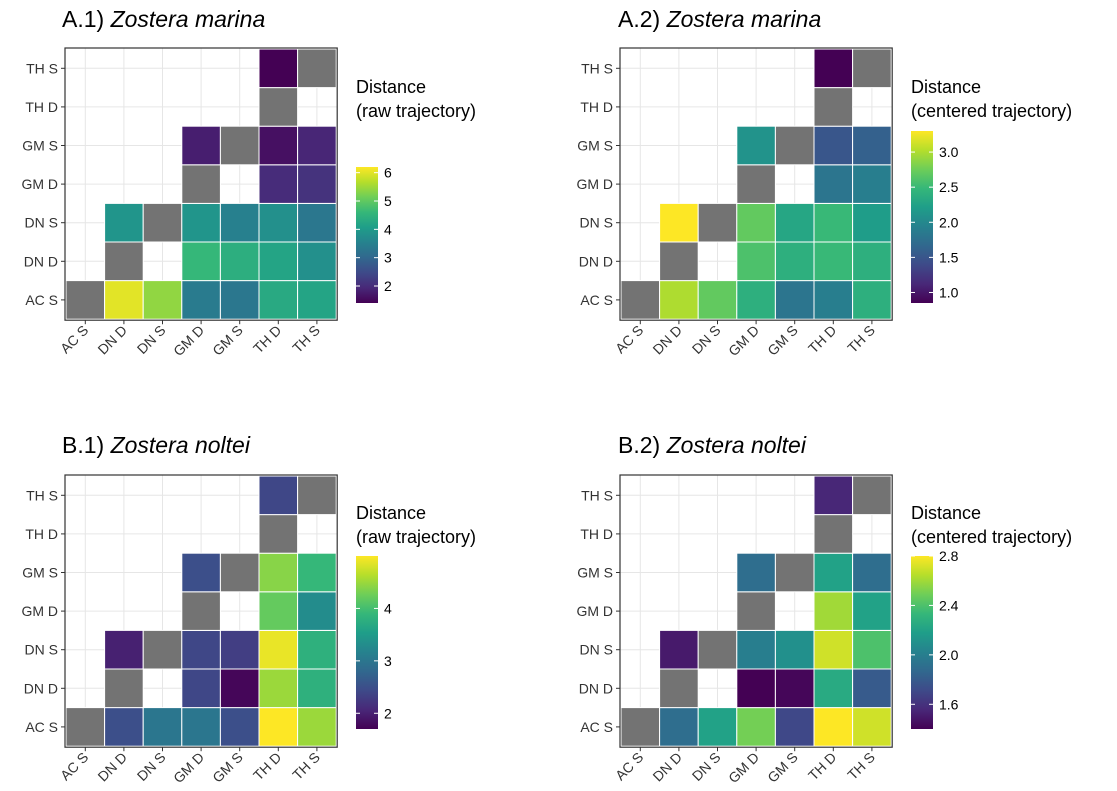 This screenshot has height=791, width=1117. I want to click on legend-title-line1: Distance, so click(946, 87).